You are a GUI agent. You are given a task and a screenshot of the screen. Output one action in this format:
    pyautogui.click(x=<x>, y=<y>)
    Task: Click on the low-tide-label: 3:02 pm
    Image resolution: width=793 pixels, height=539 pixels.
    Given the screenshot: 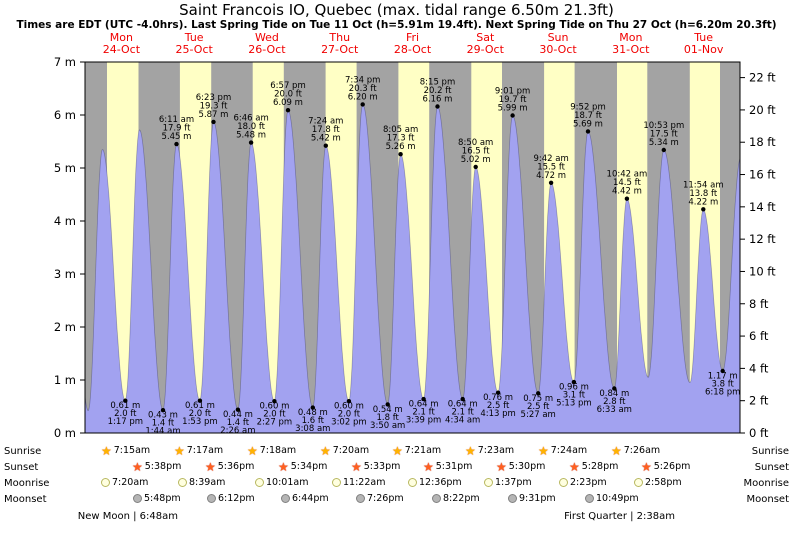 What is the action you would take?
    pyautogui.click(x=348, y=423)
    